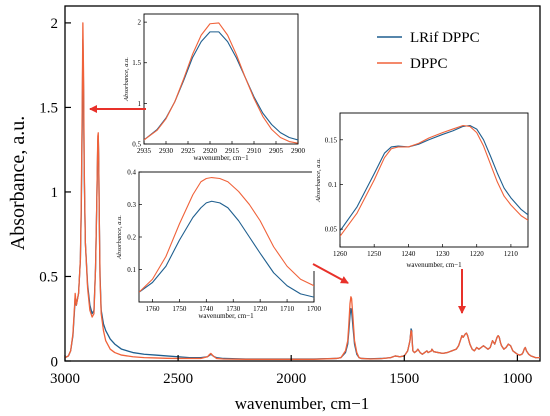 This screenshot has height=416, width=550. What do you see at coordinates (226, 249) in the screenshot?
I see `inset-carbonyl-line-lrif-dppc` at bounding box center [226, 249].